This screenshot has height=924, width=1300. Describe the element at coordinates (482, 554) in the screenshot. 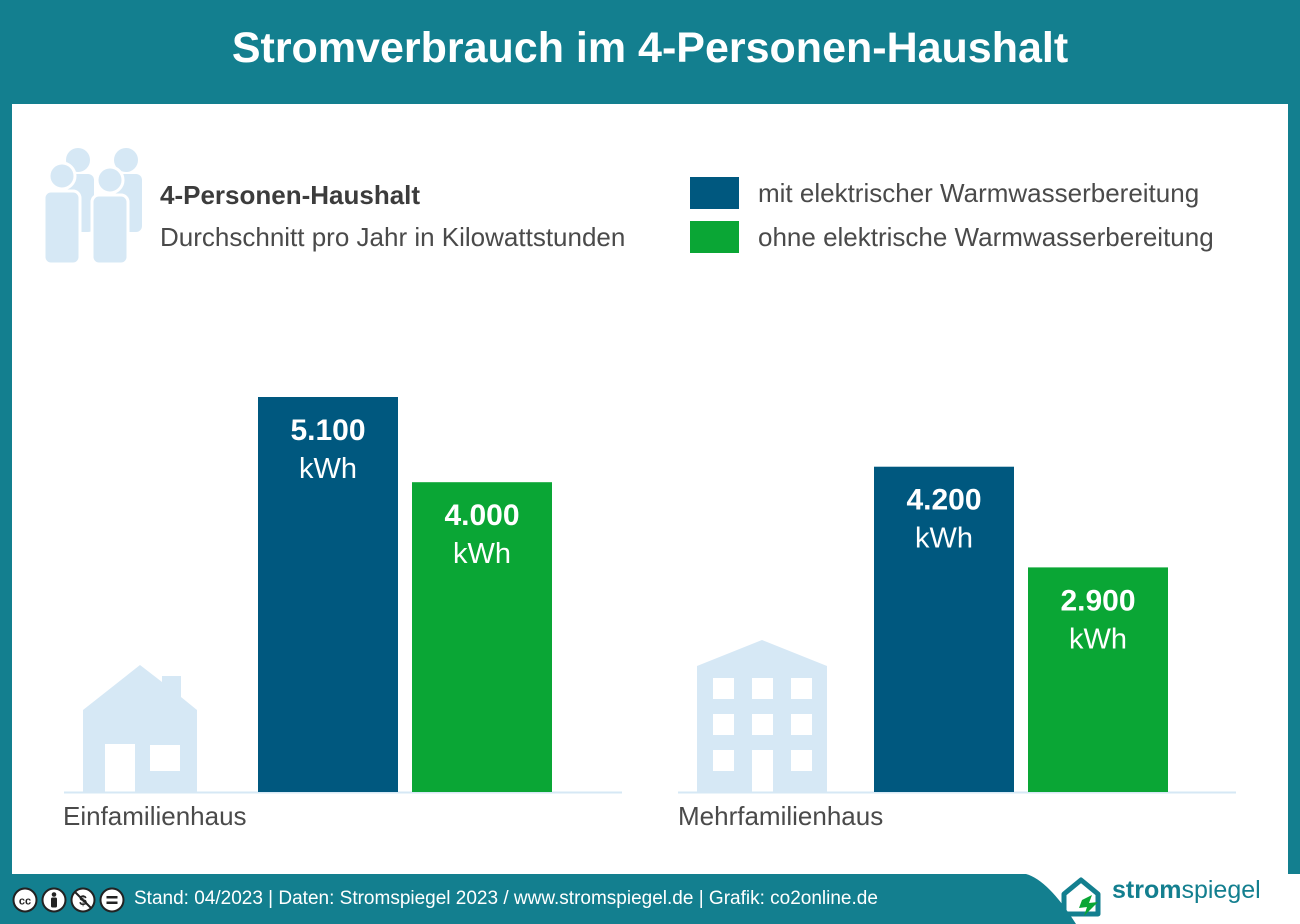

I see `bar-unit-2-1: kWh` at that location.